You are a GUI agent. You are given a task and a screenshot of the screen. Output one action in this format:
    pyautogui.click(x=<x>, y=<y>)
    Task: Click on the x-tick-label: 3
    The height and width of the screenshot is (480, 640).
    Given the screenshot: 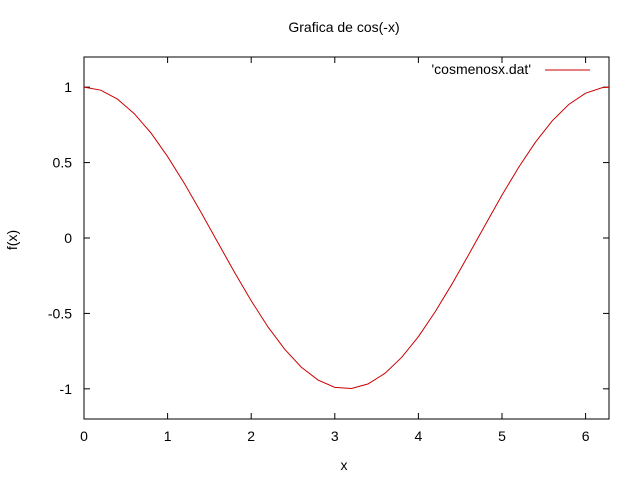 What is the action you would take?
    pyautogui.click(x=335, y=436)
    